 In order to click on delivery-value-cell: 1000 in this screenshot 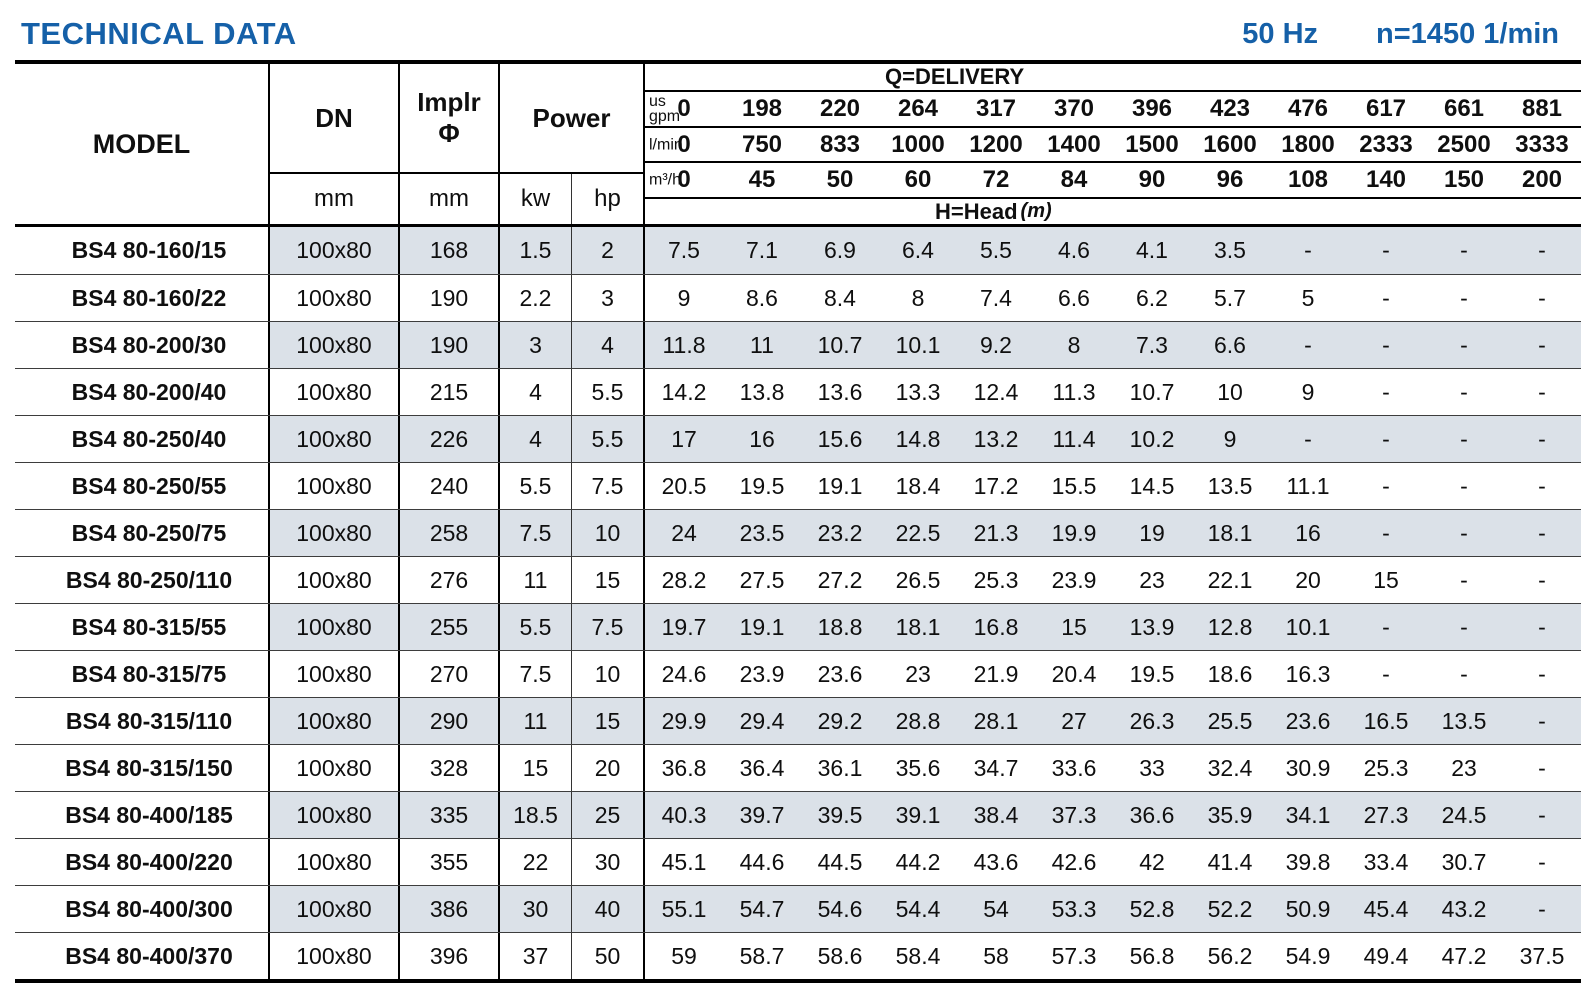, I will do `click(918, 145)`.